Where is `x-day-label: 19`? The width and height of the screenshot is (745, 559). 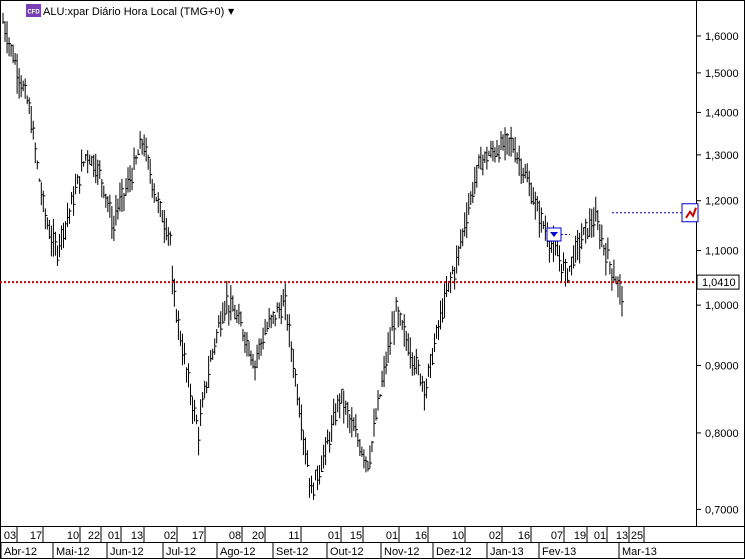
x-day-label: 19 is located at coordinates (580, 536).